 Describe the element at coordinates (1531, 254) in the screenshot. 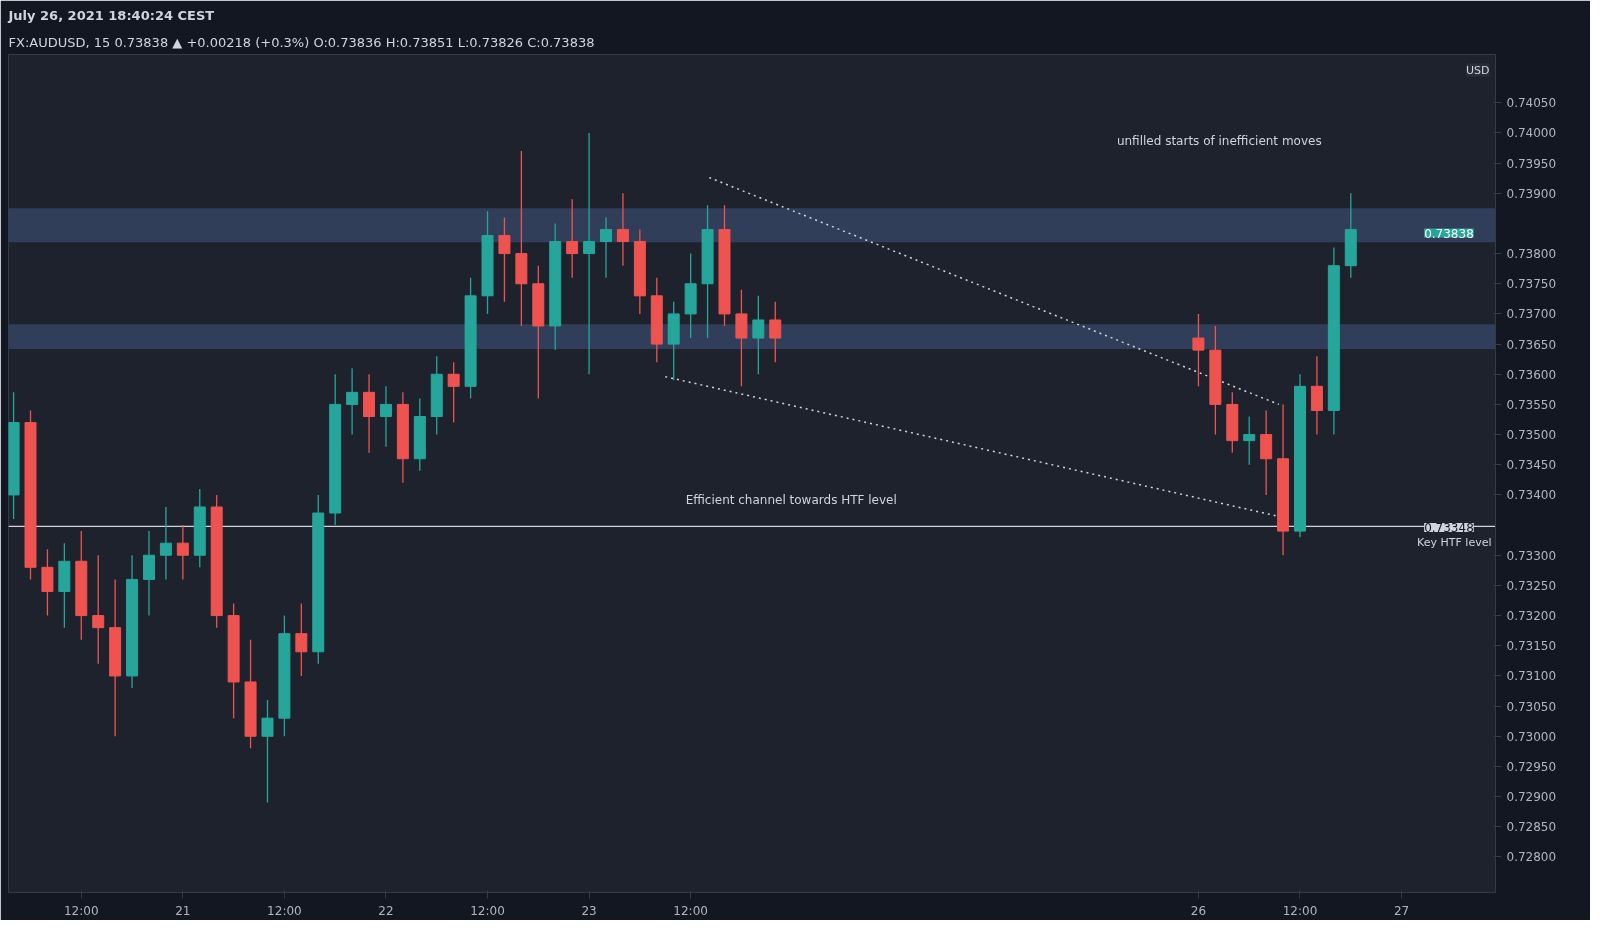

I see `y-tick-label: 0.73800` at that location.